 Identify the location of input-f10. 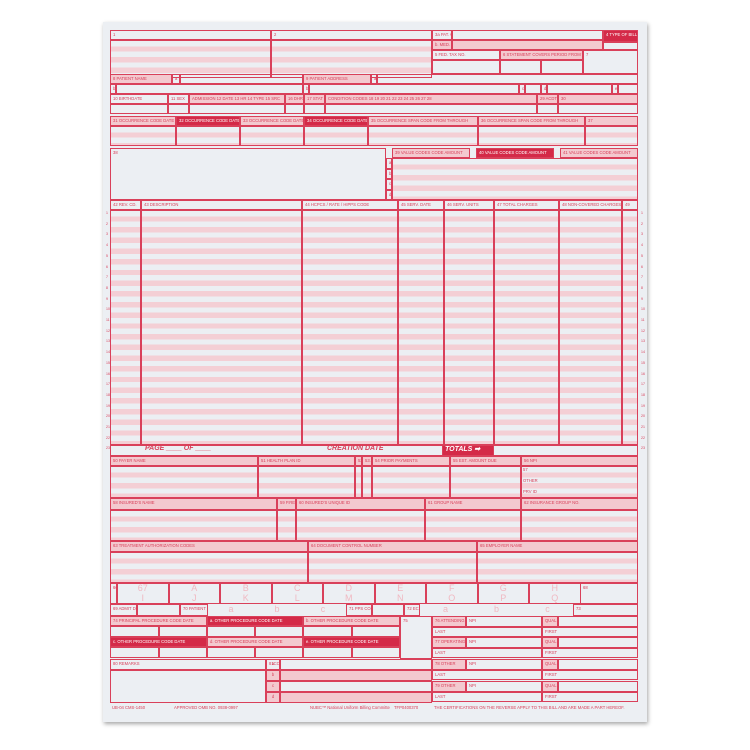
(139, 109).